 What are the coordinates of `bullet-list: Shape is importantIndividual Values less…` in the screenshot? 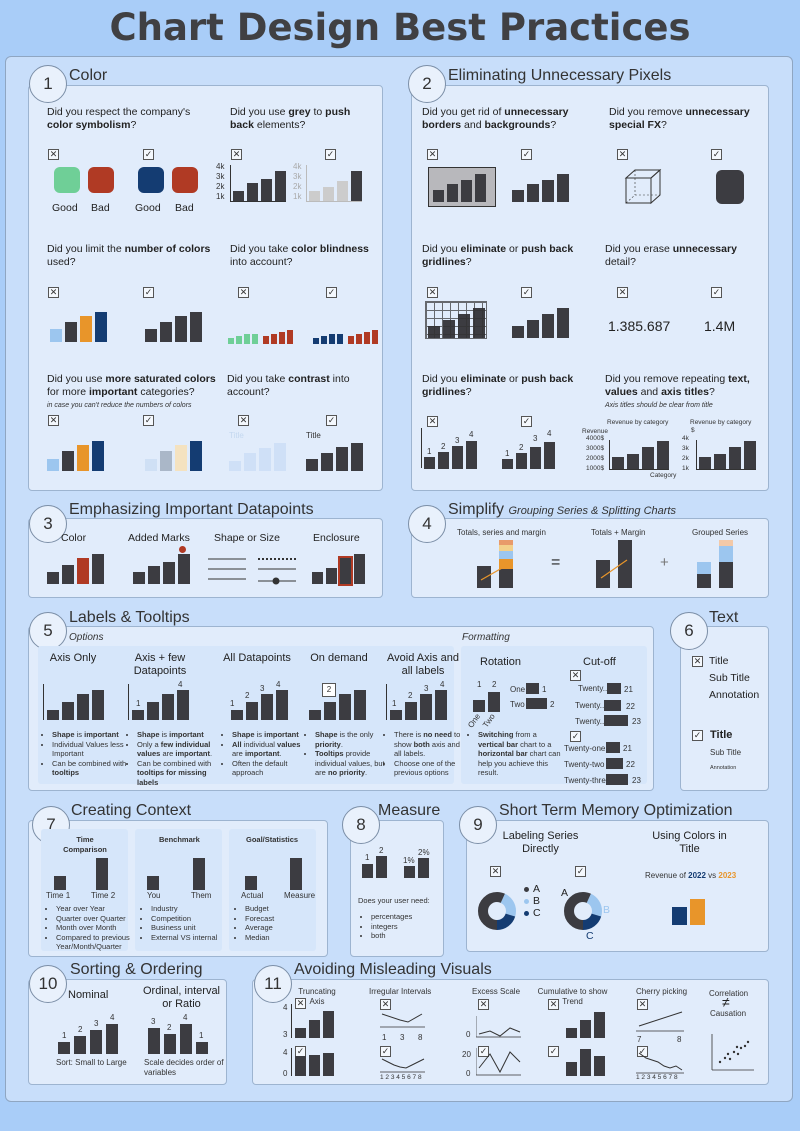 It's located at (84, 754).